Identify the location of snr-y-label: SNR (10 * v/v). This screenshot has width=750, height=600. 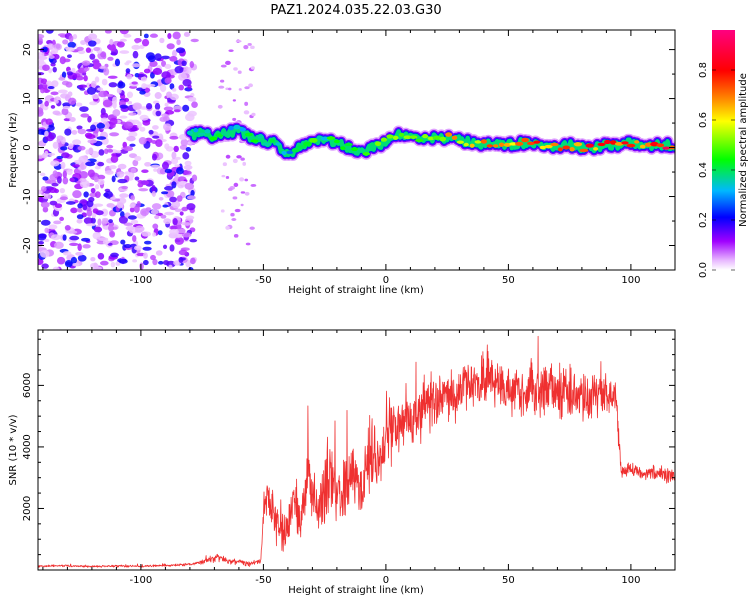
(13, 449).